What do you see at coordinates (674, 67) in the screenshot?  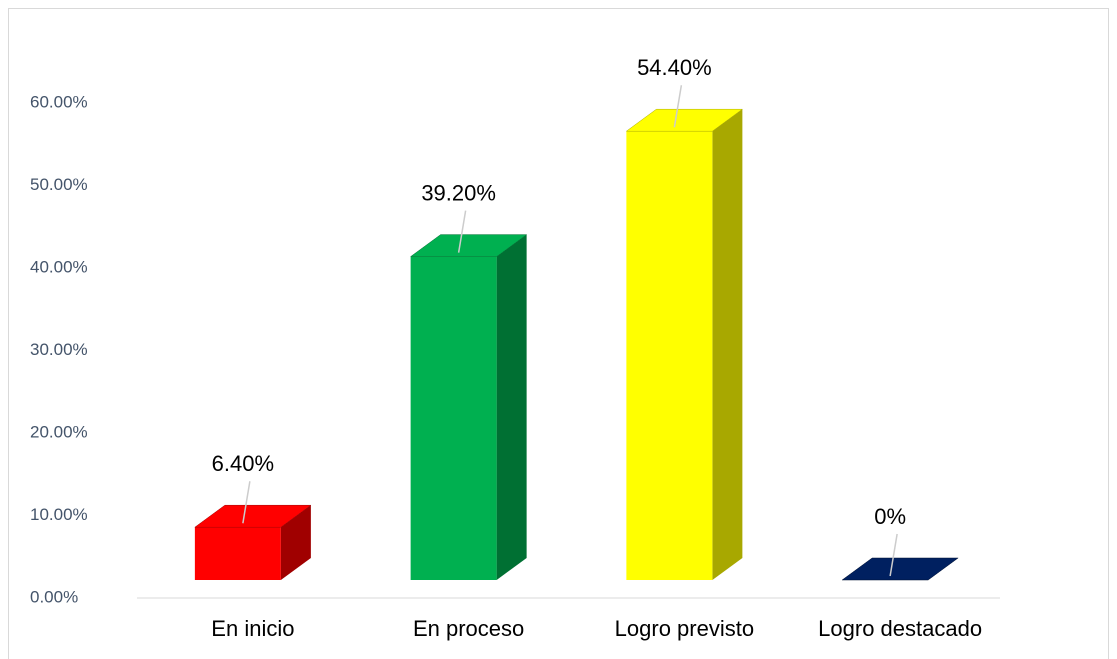 I see `data-label: 54.40%` at bounding box center [674, 67].